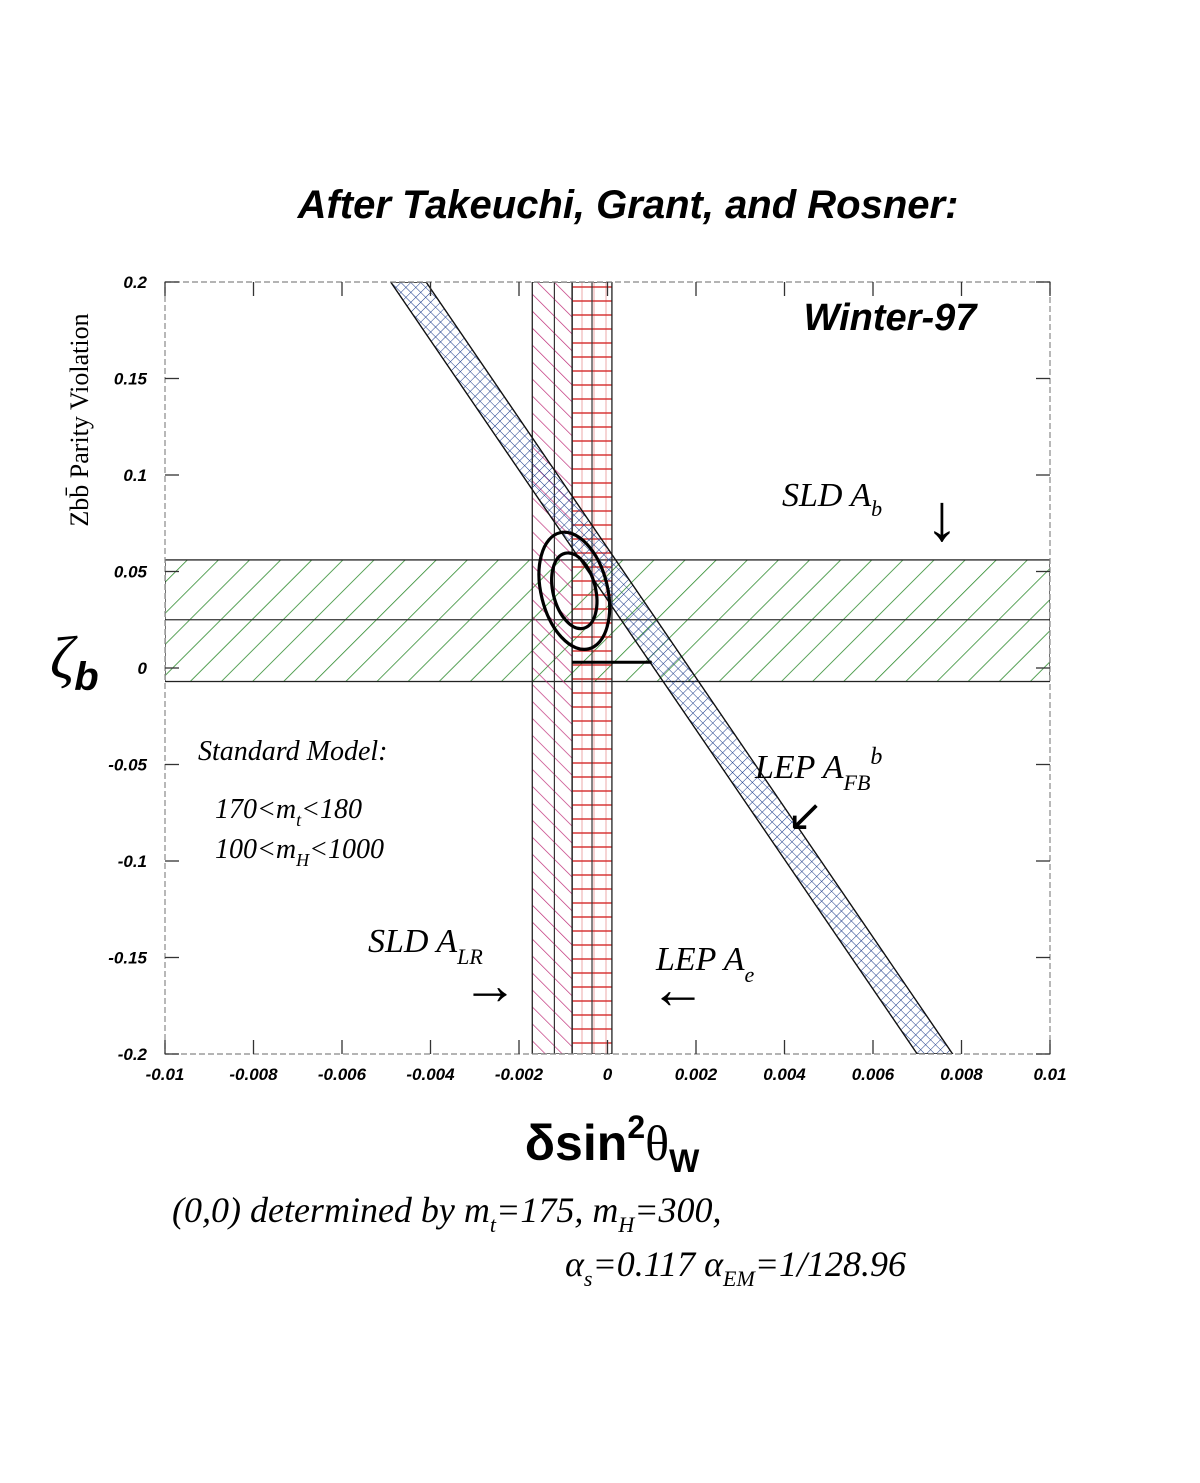 The width and height of the screenshot is (1200, 1483). What do you see at coordinates (79, 419) in the screenshot?
I see `y-axis-description: Zbb̄ Parity Violation` at bounding box center [79, 419].